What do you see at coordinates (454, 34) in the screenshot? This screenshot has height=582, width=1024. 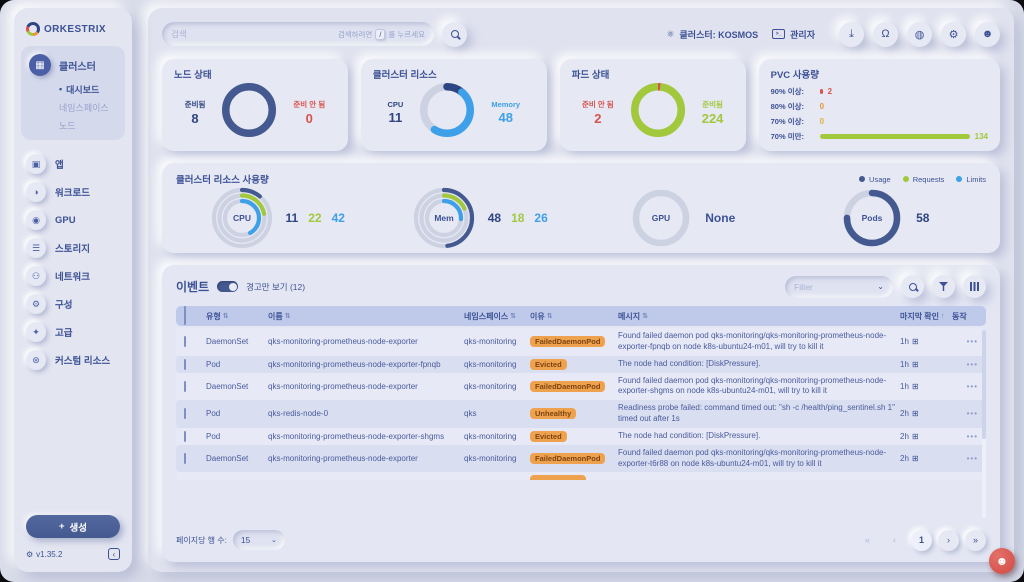 I see `search-button` at bounding box center [454, 34].